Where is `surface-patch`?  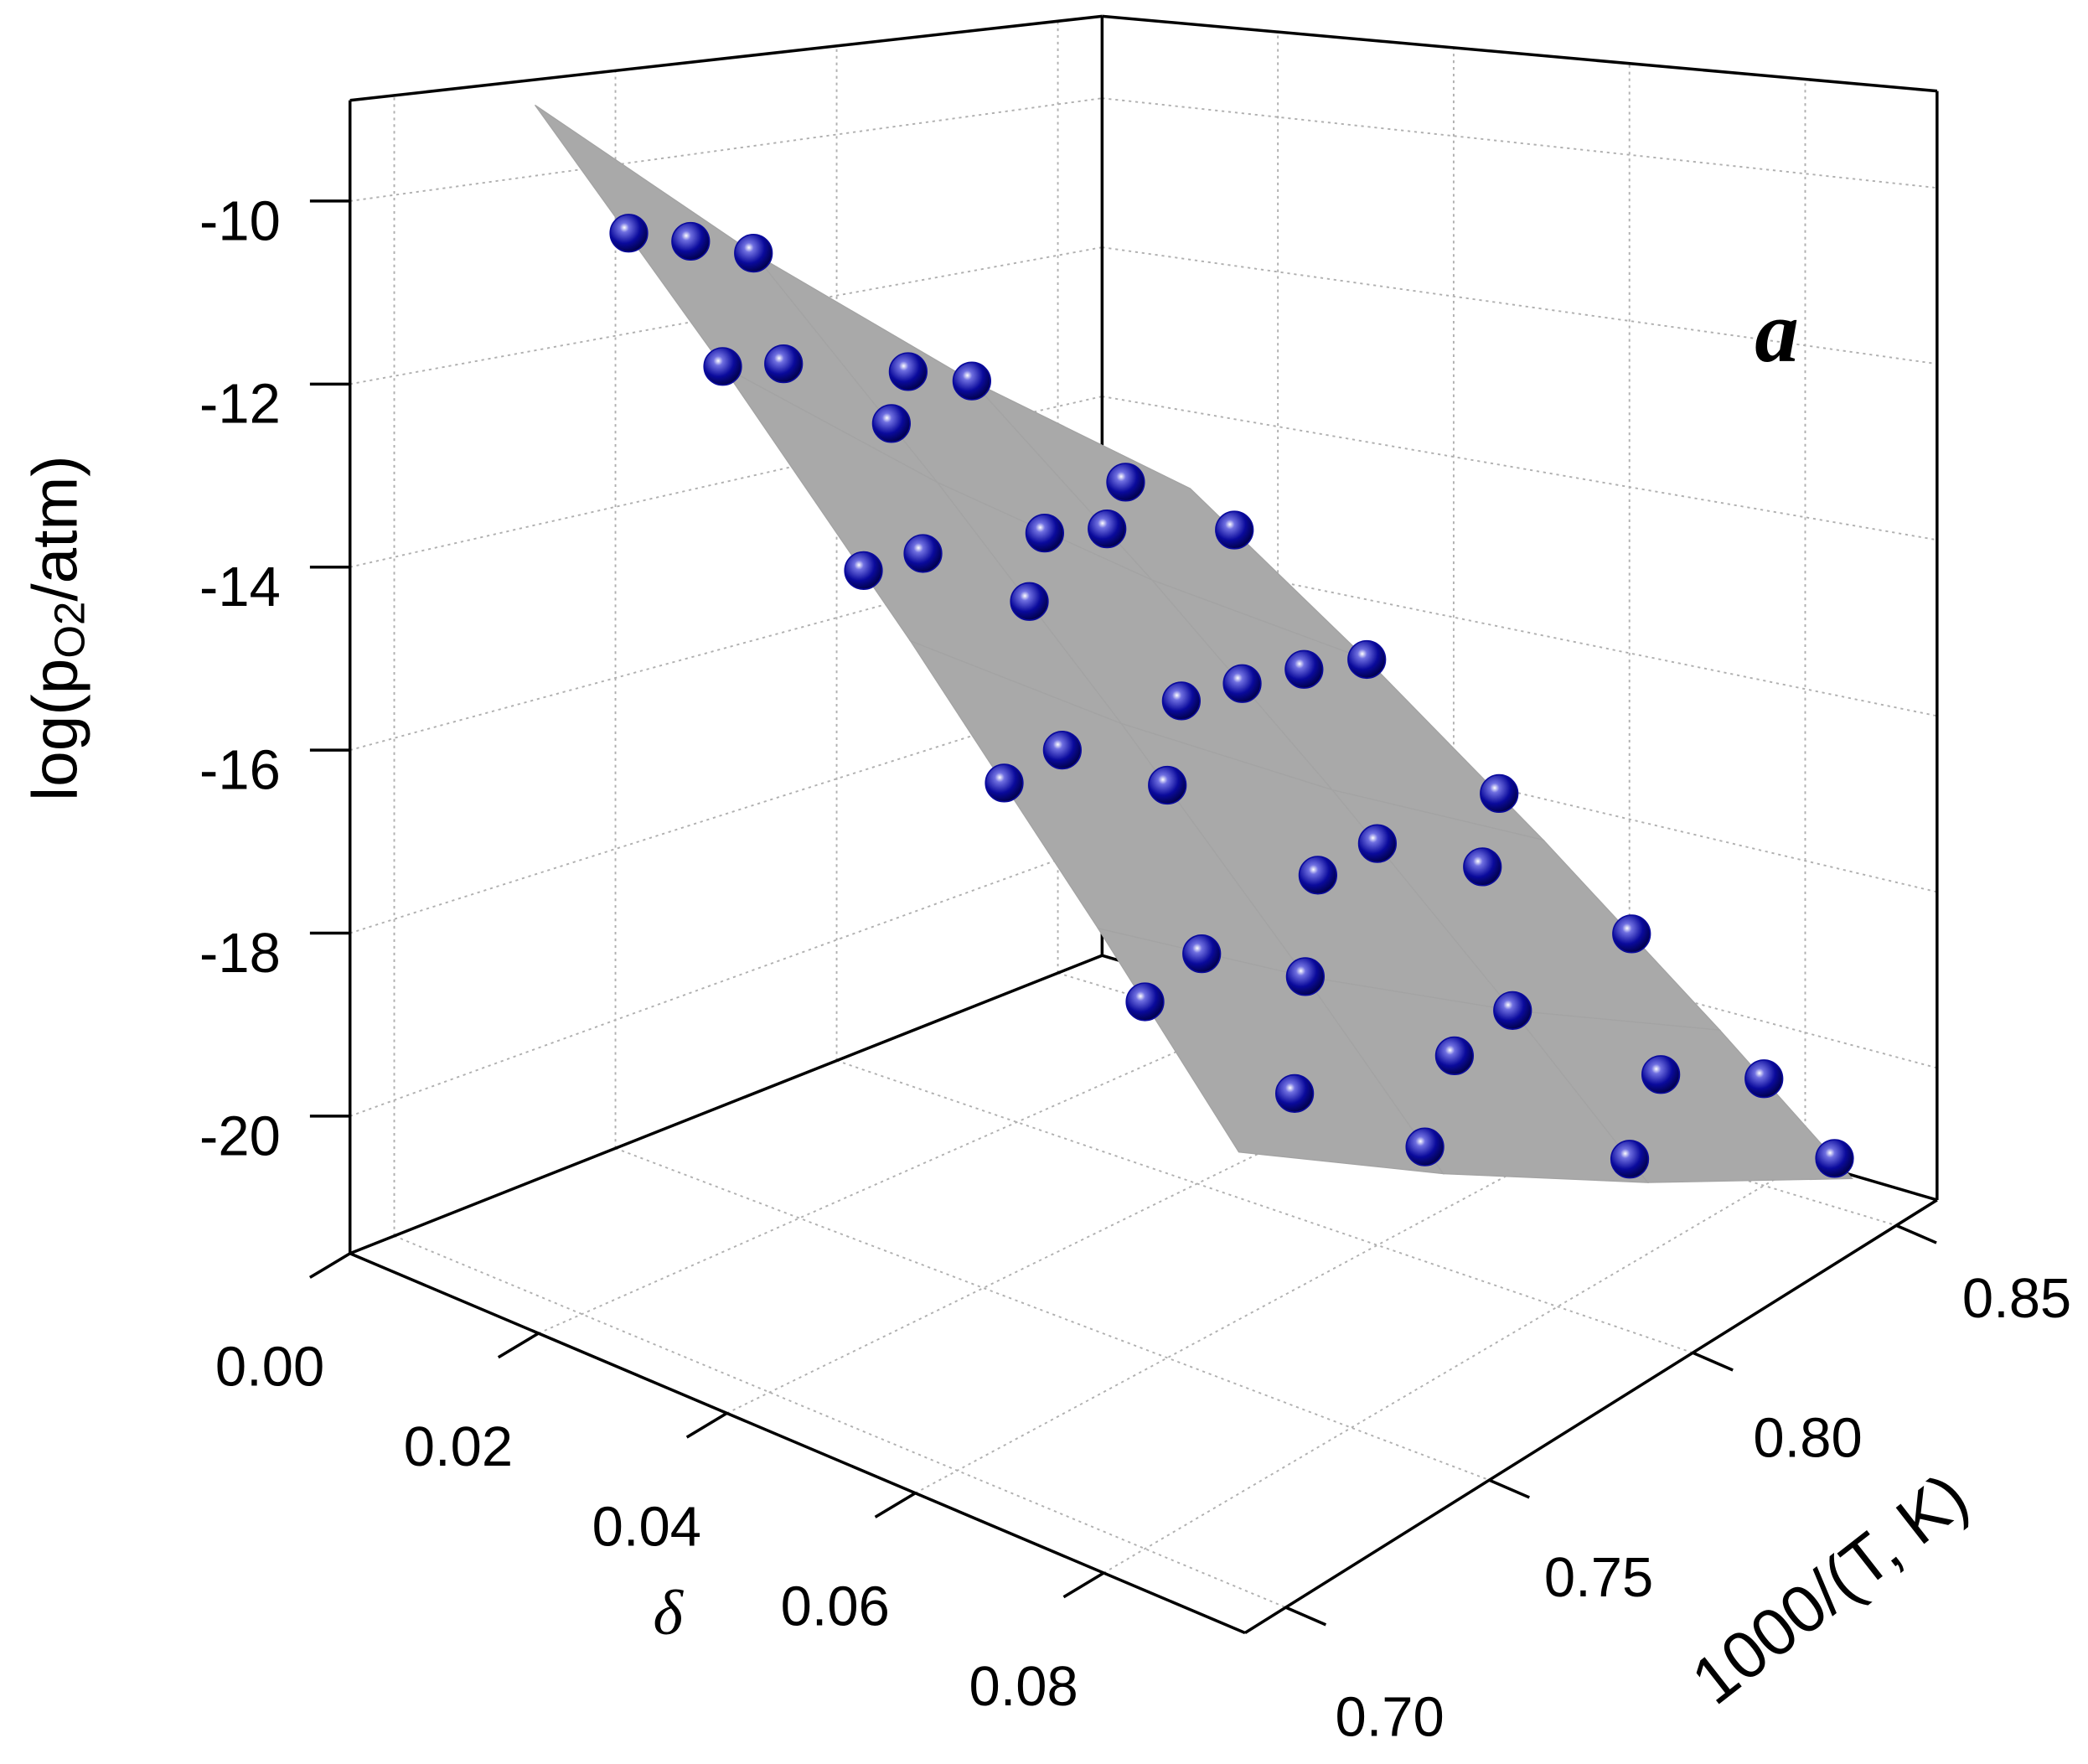 surface-patch is located at coordinates (1682, 1096).